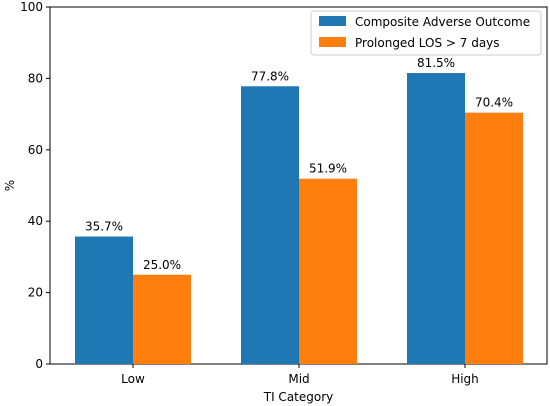 This screenshot has width=550, height=406. Describe the element at coordinates (298, 397) in the screenshot. I see `x-axis-label: TI Category` at that location.